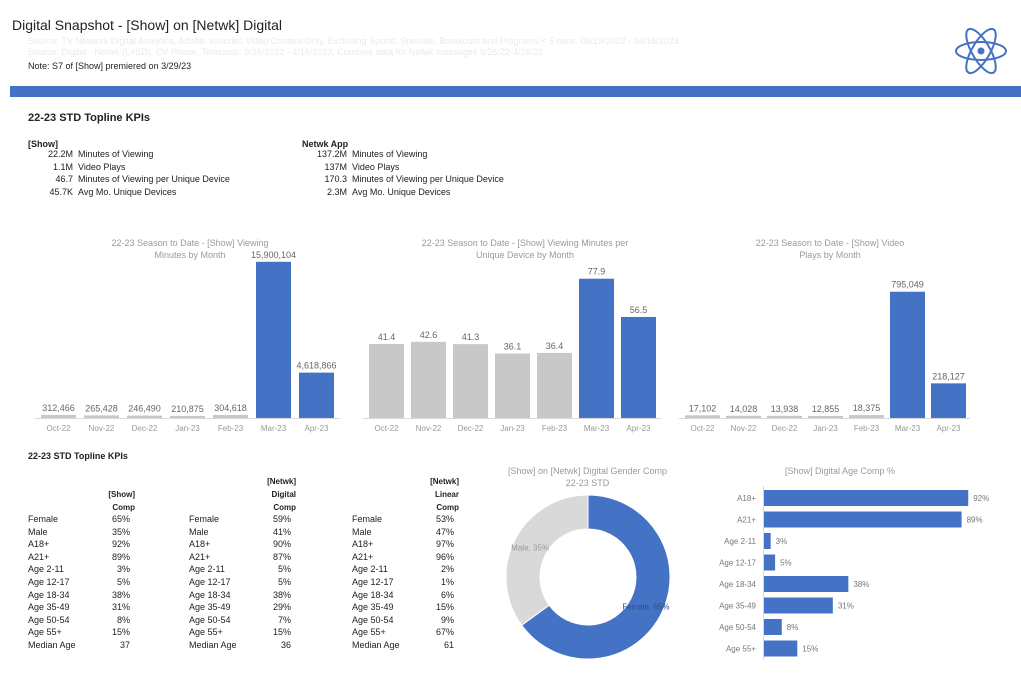 Image resolution: width=1021 pixels, height=680 pixels. What do you see at coordinates (49, 607) in the screenshot?
I see `comp-row-label: Age 35-49` at bounding box center [49, 607].